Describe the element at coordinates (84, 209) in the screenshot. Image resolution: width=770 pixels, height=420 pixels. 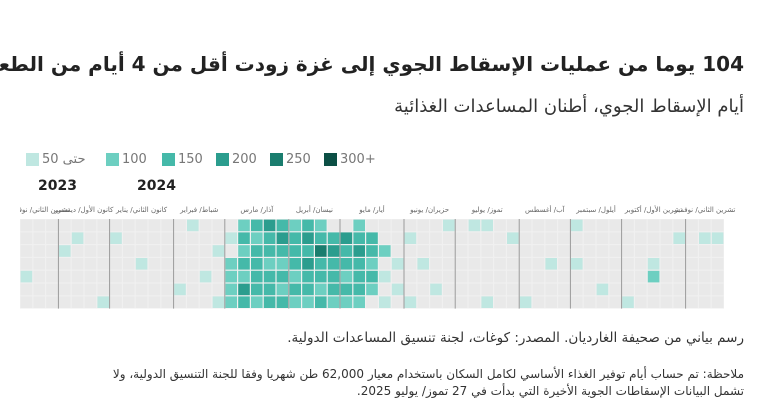
I see `month-label: كانون الأول/ ديسمبر` at that location.